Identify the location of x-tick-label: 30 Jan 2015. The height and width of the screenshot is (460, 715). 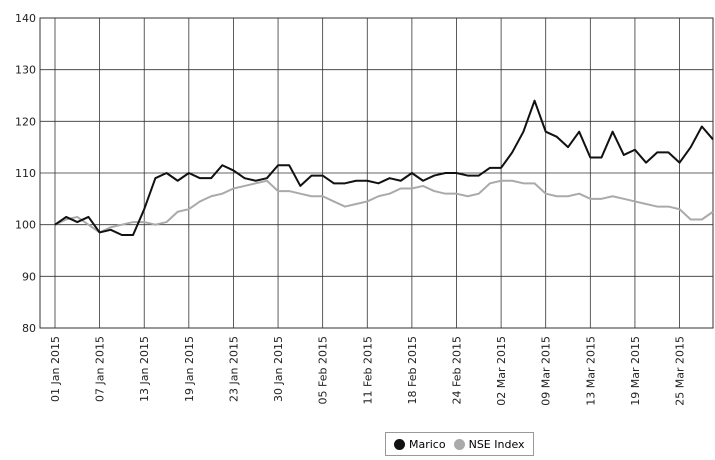
(278, 369).